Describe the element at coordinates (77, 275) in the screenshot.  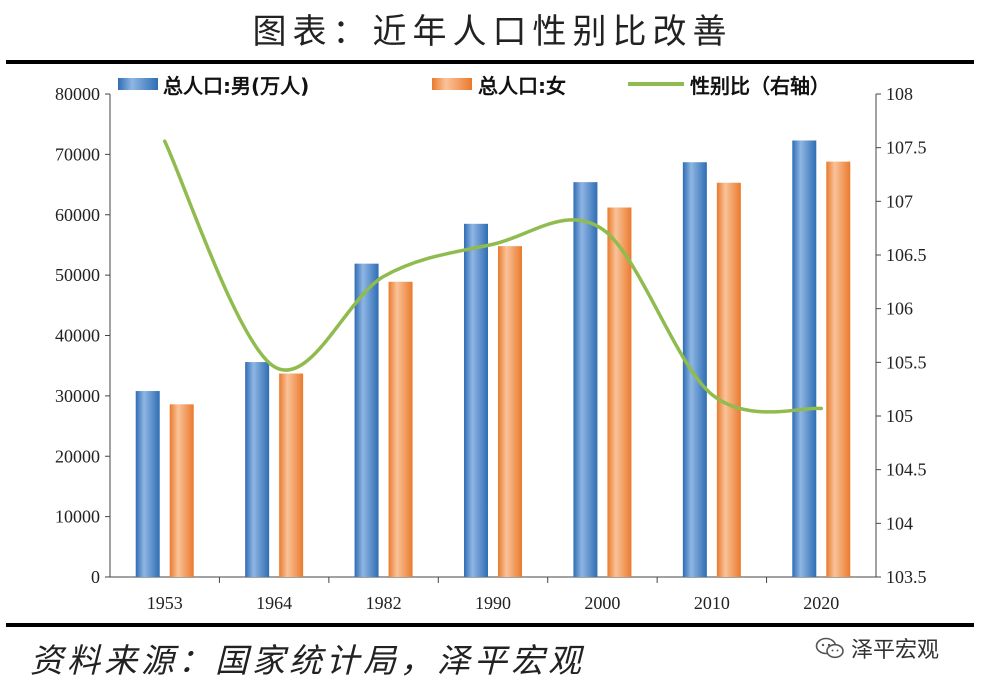
I see `left-tick-label: 50000` at that location.